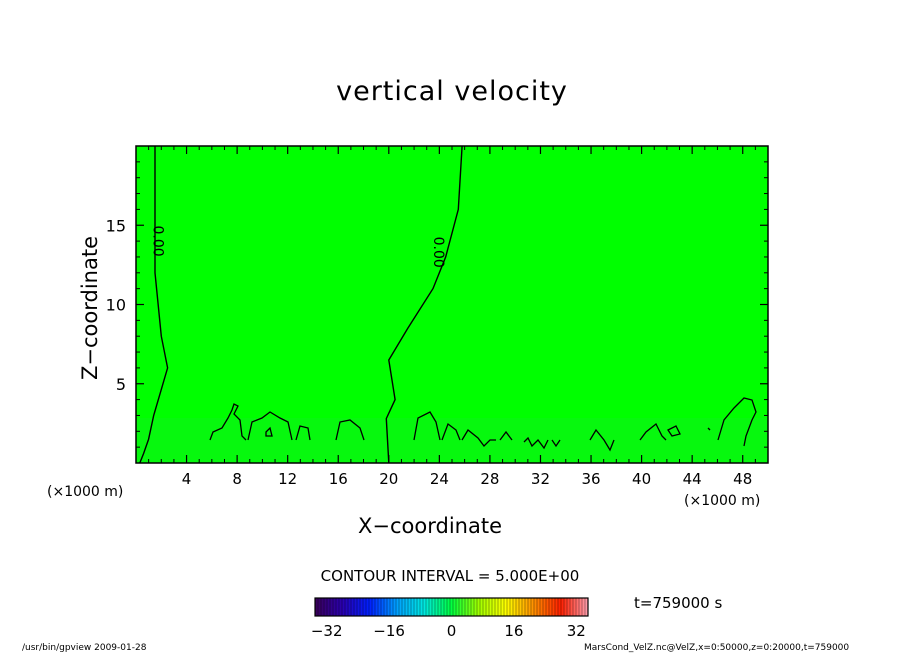 This screenshot has width=904, height=654. I want to click on x-tick-label: 48, so click(742, 479).